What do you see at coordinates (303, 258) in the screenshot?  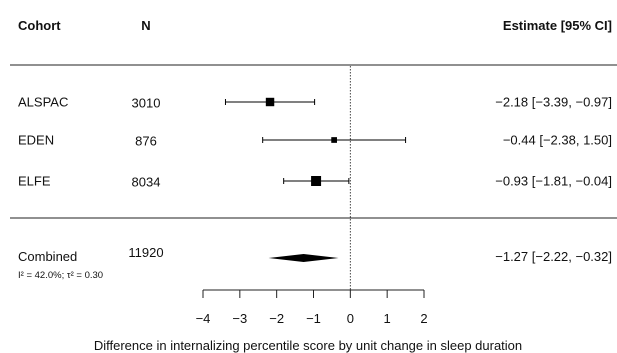 I see `combined-diamond` at bounding box center [303, 258].